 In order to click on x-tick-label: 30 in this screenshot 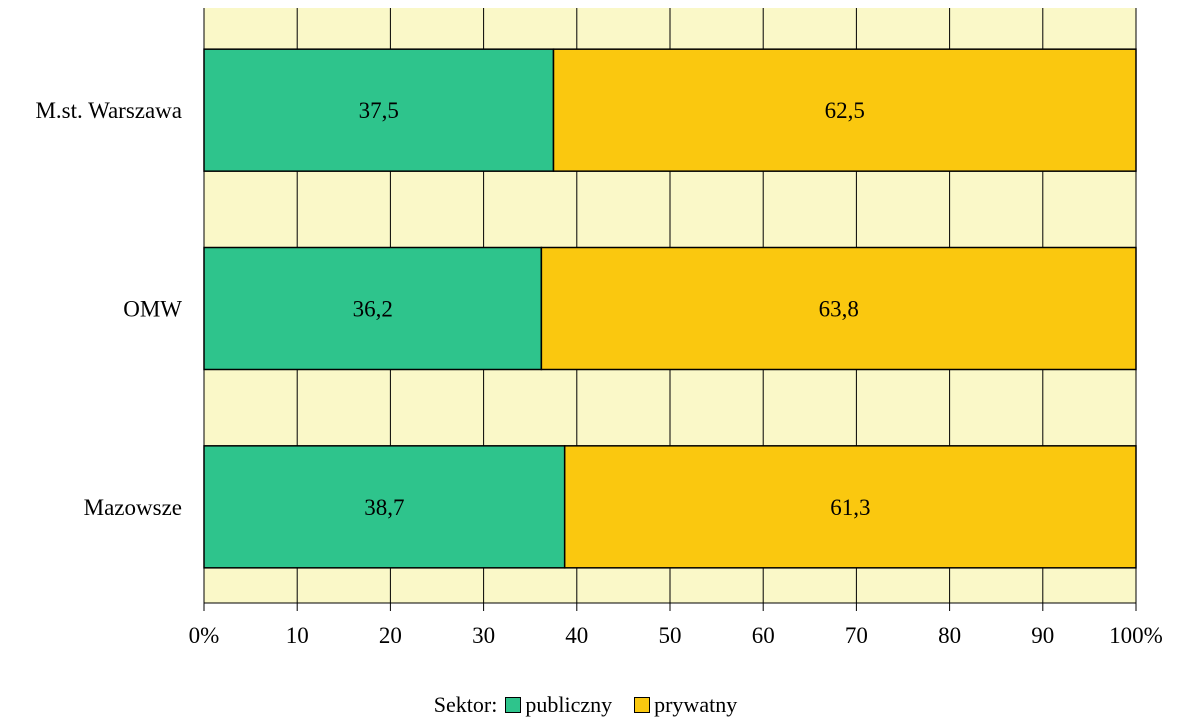, I will do `click(483, 635)`.